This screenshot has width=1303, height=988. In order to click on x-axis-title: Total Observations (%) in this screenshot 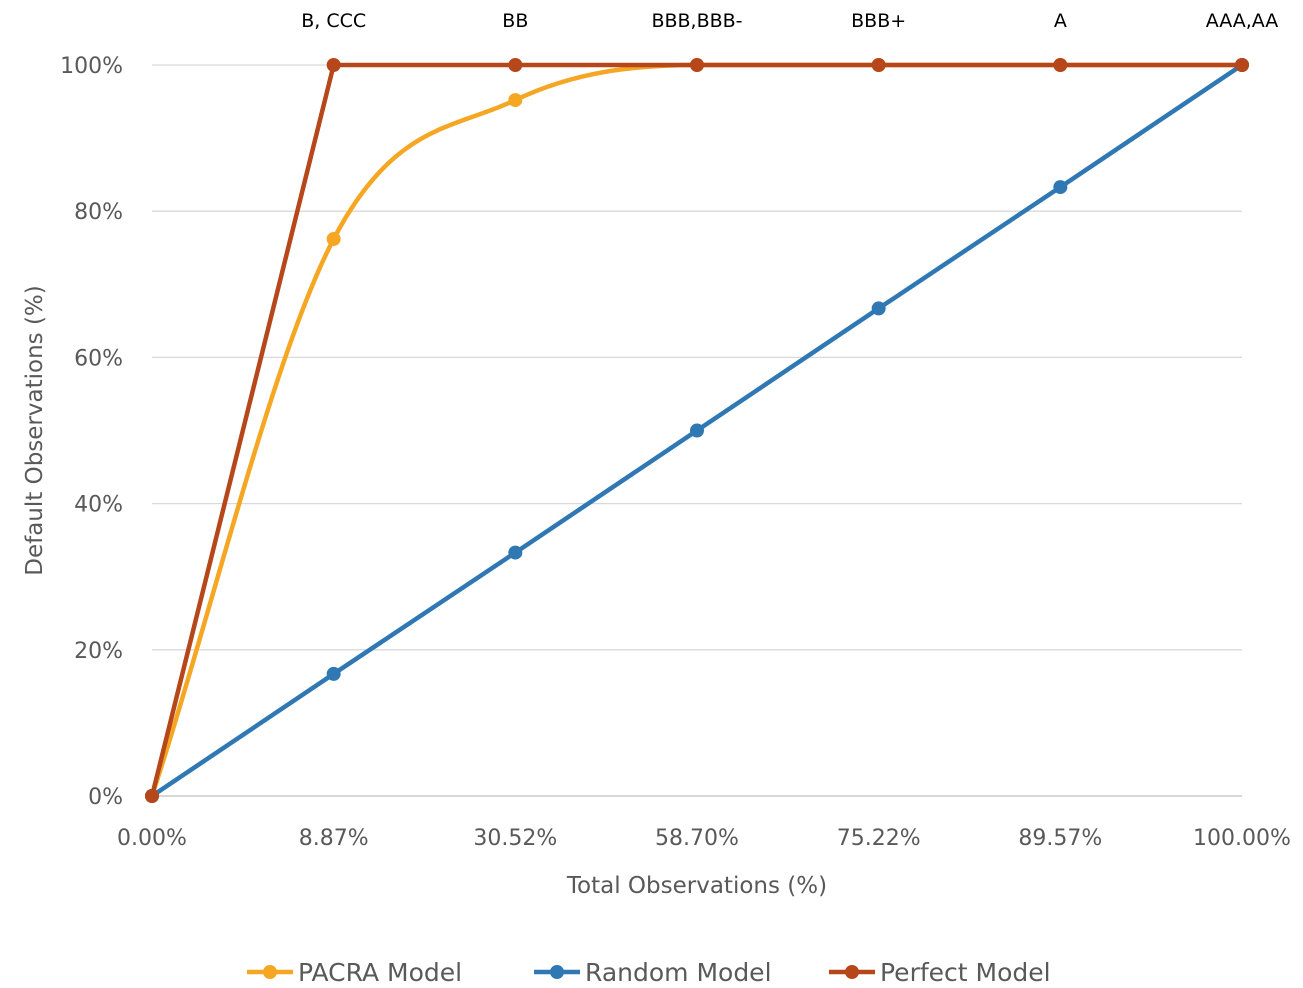, I will do `click(696, 886)`.